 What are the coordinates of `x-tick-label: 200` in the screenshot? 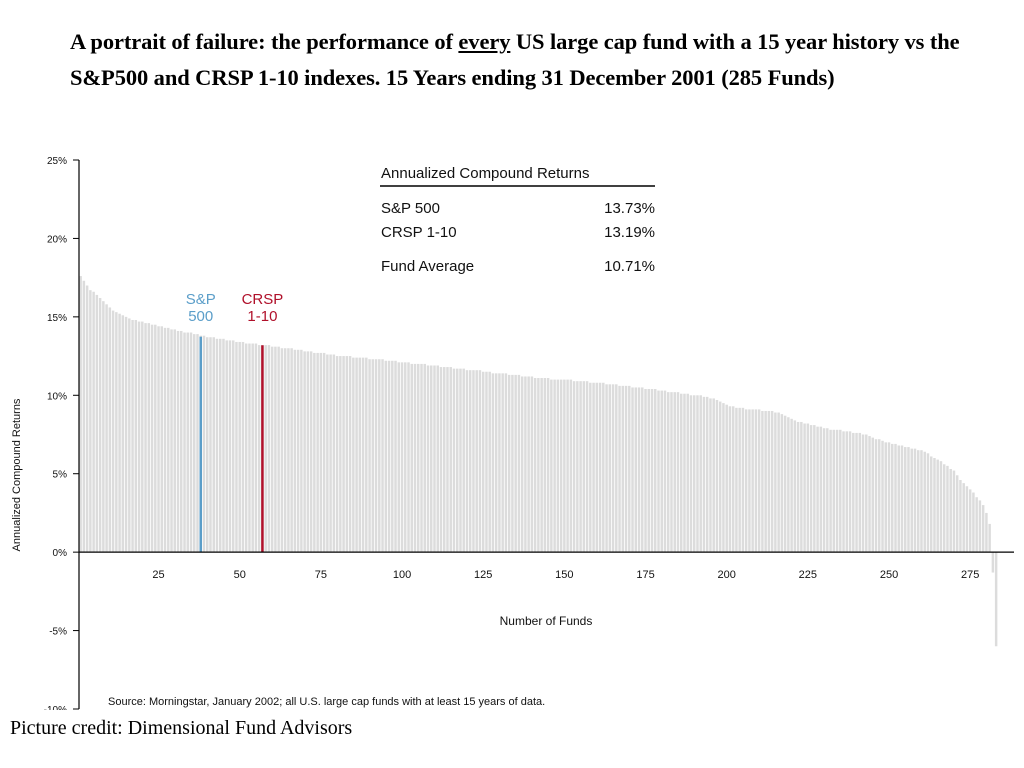 It's located at (727, 575).